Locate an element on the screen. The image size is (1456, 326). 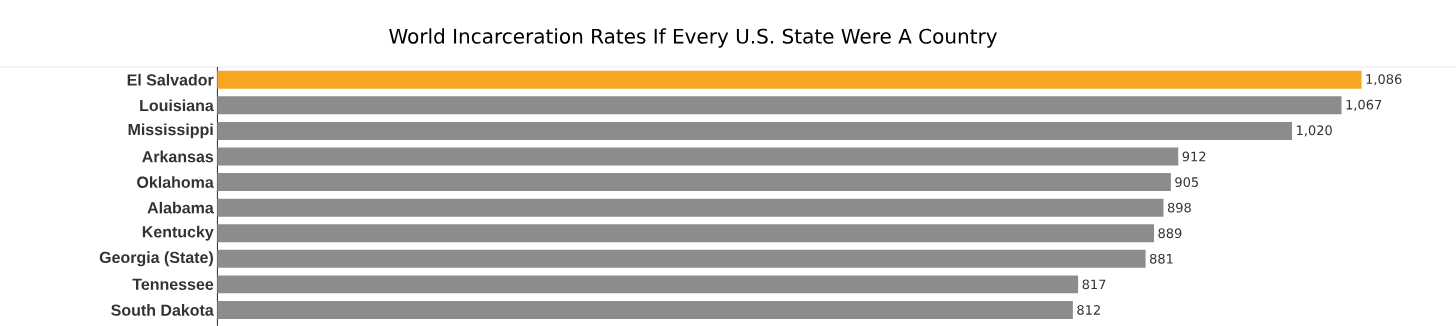
data-label: 817 is located at coordinates (1094, 284).